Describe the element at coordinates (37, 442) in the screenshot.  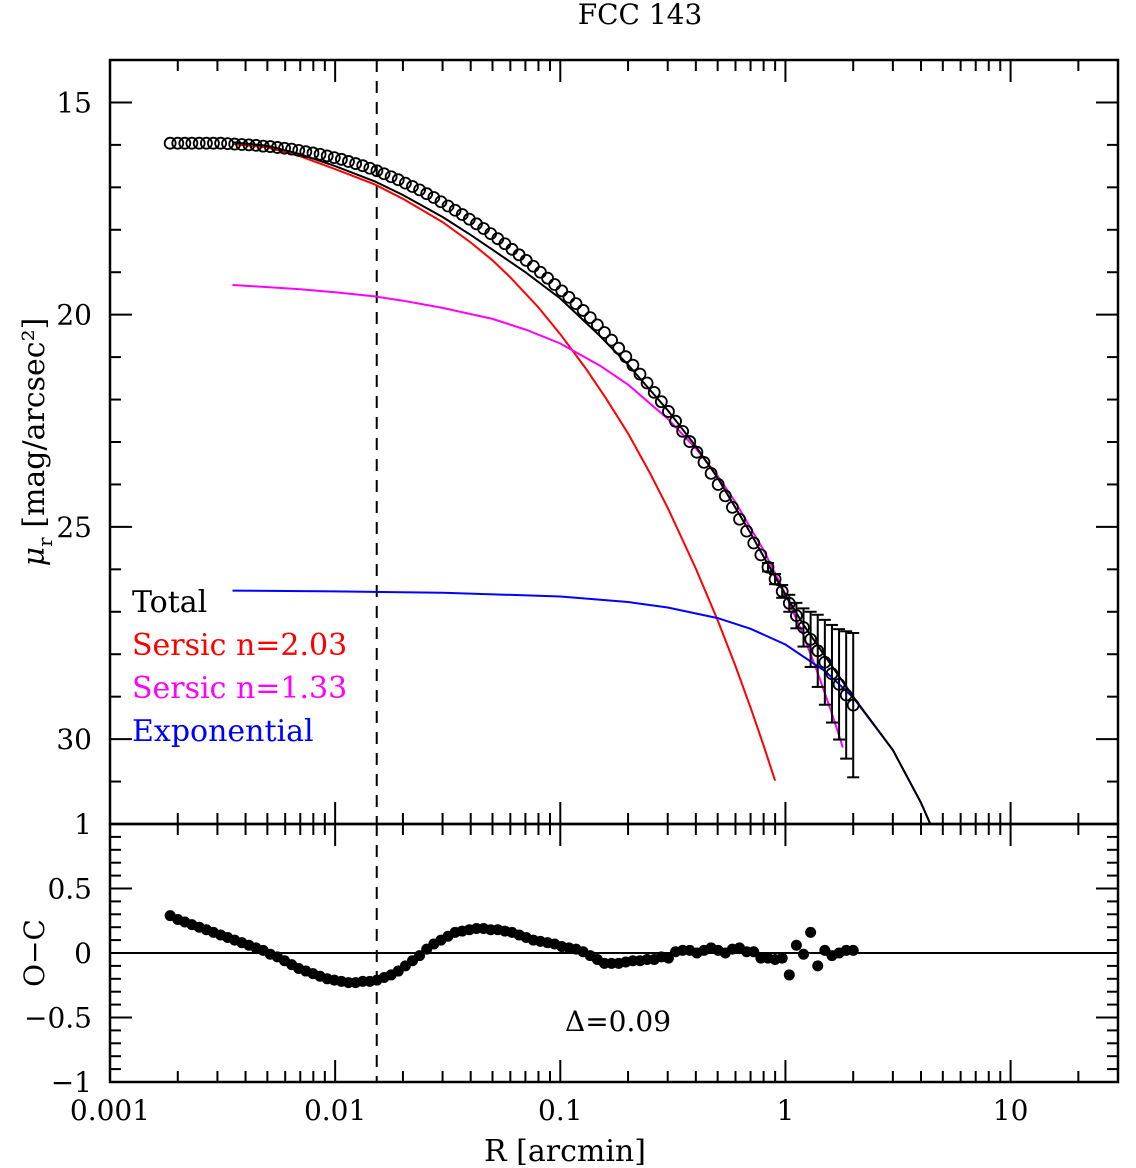
I see `y-axis-label-top: μr [mag/arcsec²]` at that location.